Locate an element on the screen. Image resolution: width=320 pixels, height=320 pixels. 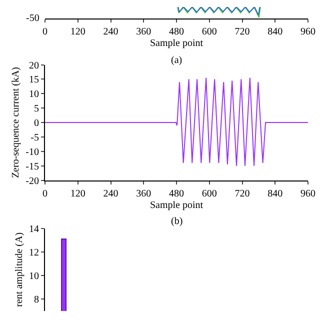
y-tick-label: -15 is located at coordinates (32, 166).